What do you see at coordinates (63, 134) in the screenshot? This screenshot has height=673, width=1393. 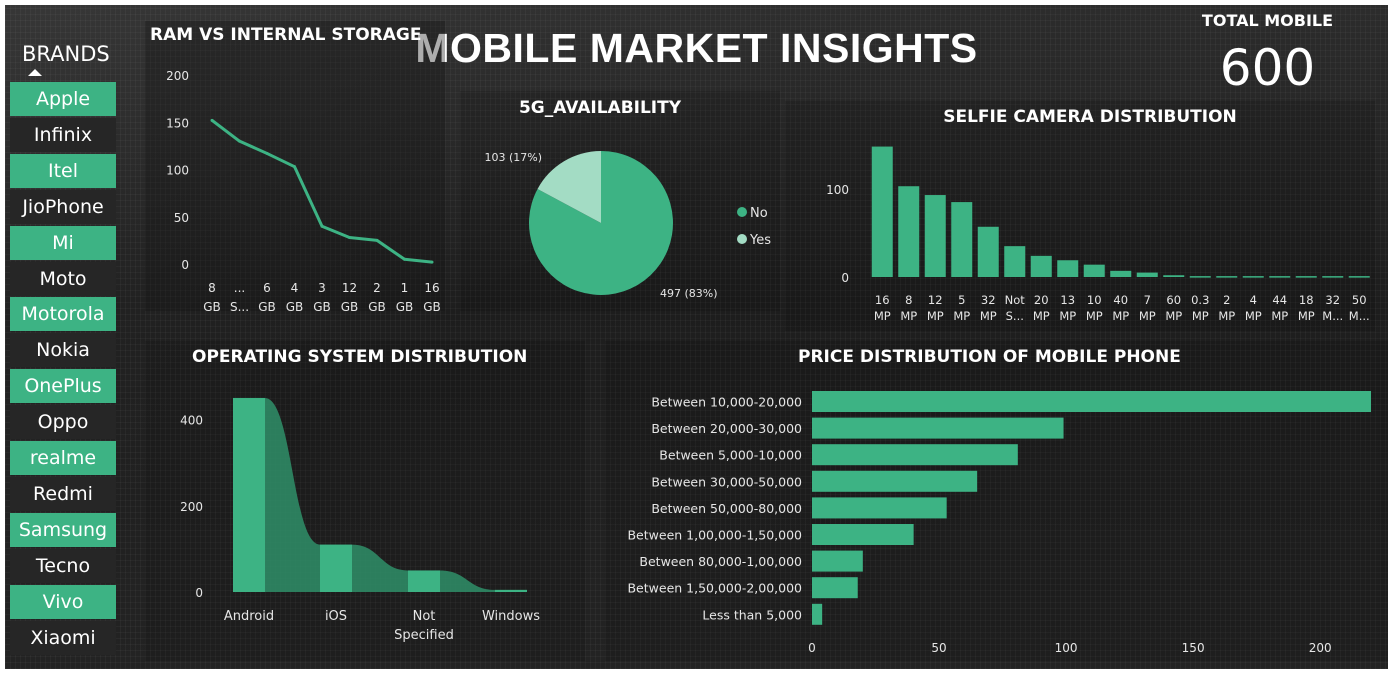 I see `brand-item-infinix: Infinix` at bounding box center [63, 134].